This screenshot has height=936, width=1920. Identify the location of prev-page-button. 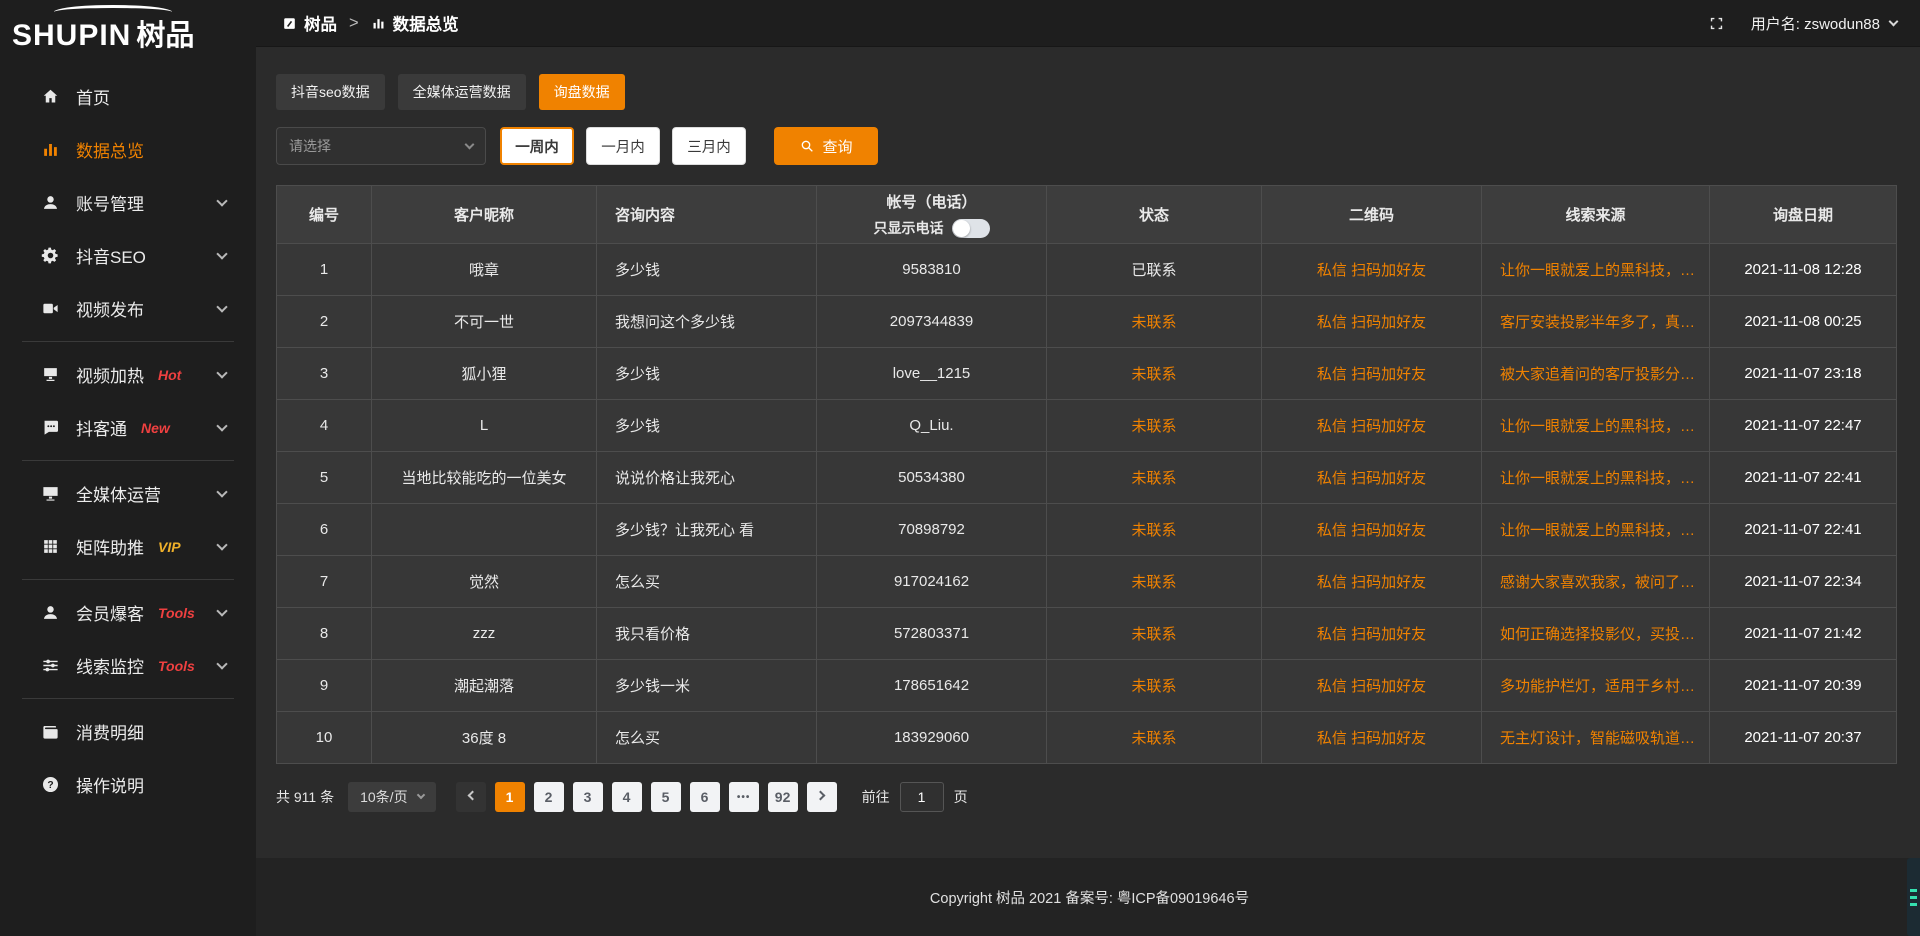
(470, 797).